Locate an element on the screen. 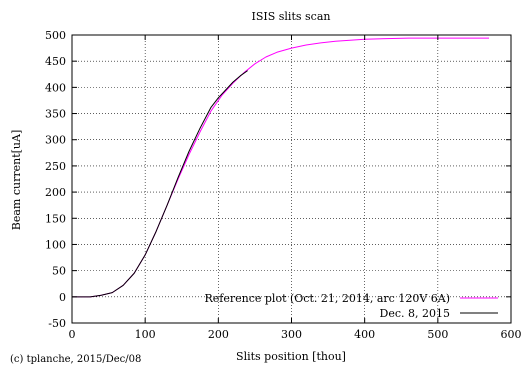 The width and height of the screenshot is (524, 376). x-tick-label: 300 is located at coordinates (291, 334).